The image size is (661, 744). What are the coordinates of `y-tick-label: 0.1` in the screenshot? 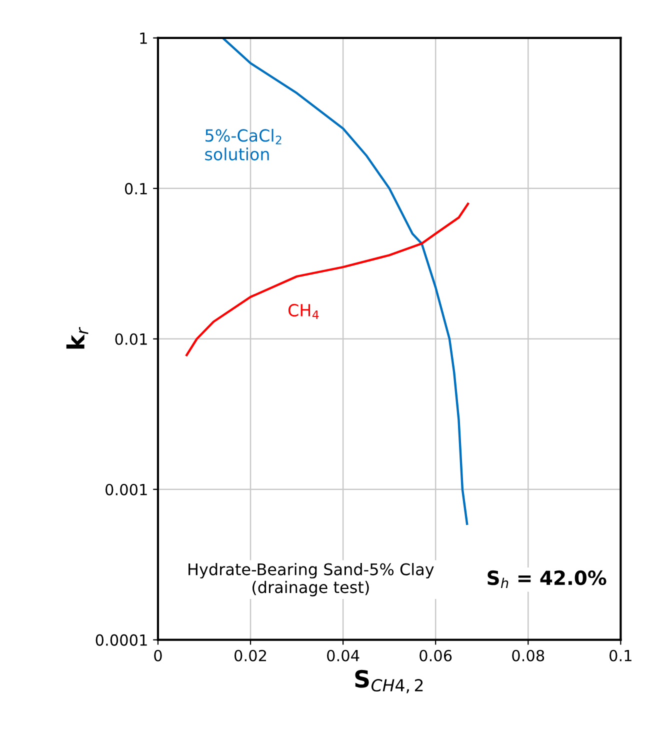 It's located at (135, 188).